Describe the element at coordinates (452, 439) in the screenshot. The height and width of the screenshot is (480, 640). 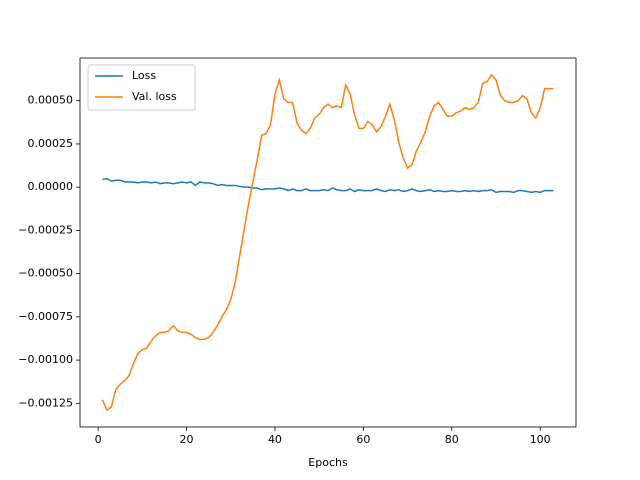
I see `x-tick-label: 80` at that location.